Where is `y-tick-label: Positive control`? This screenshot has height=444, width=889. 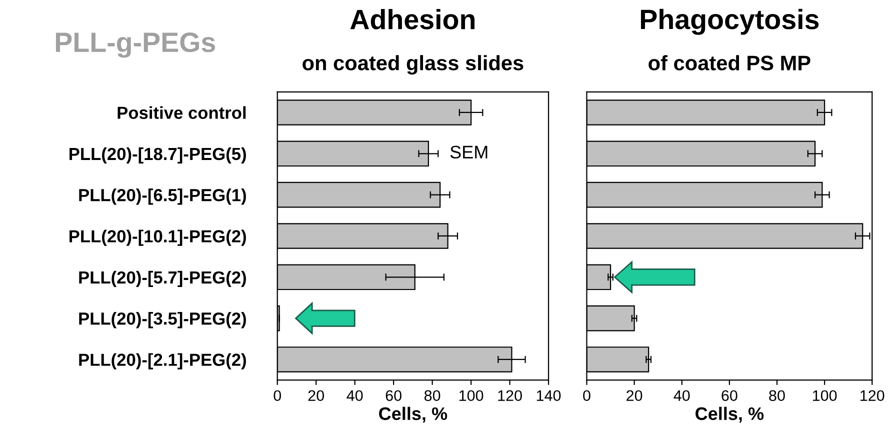 y-tick-label: Positive control is located at coordinates (182, 112).